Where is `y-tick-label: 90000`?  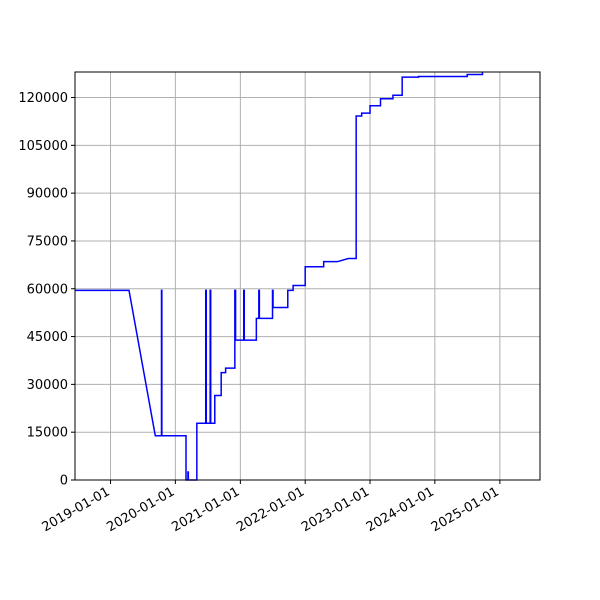 y-tick-label: 90000 is located at coordinates (47, 194).